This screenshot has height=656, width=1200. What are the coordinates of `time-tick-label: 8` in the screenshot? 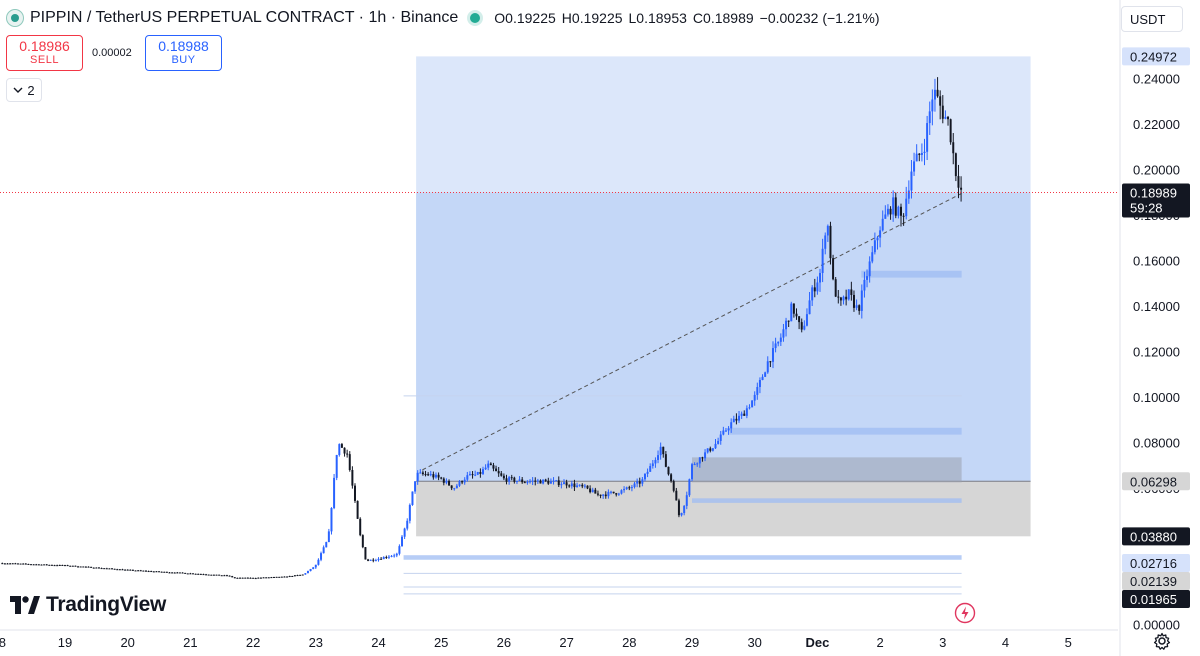 It's located at (3, 642).